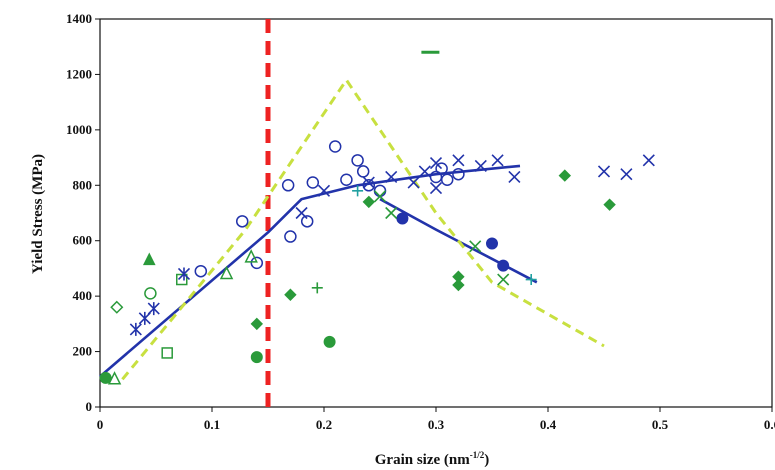 This screenshot has width=775, height=470. I want to click on y-tick-label: 400, so click(83, 295).